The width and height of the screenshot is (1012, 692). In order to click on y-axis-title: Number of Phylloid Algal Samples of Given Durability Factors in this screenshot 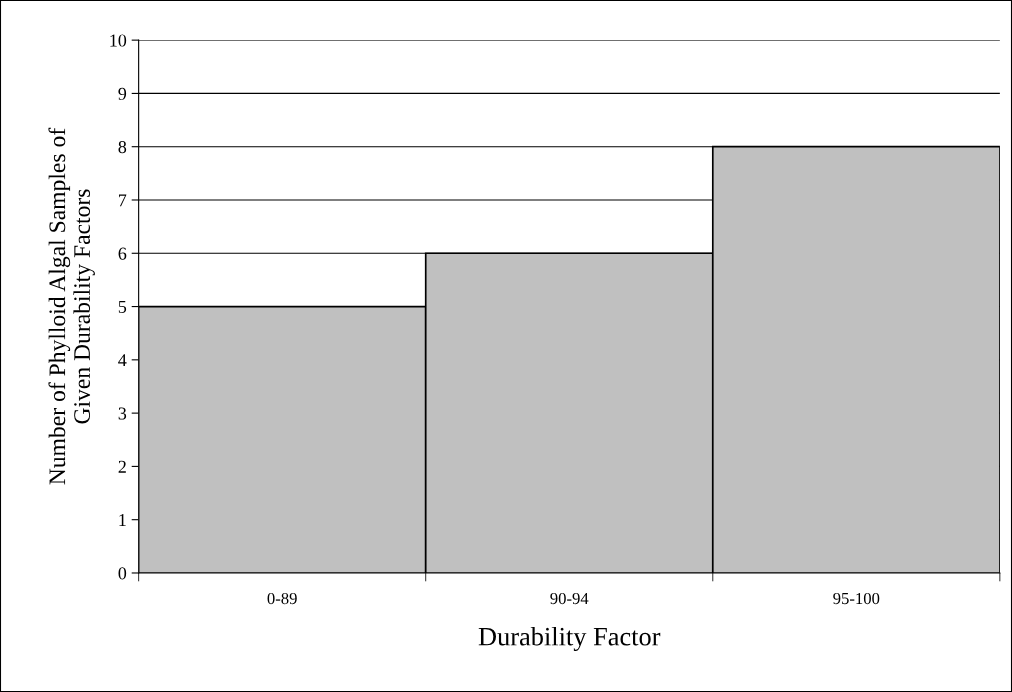, I will do `click(71, 306)`.